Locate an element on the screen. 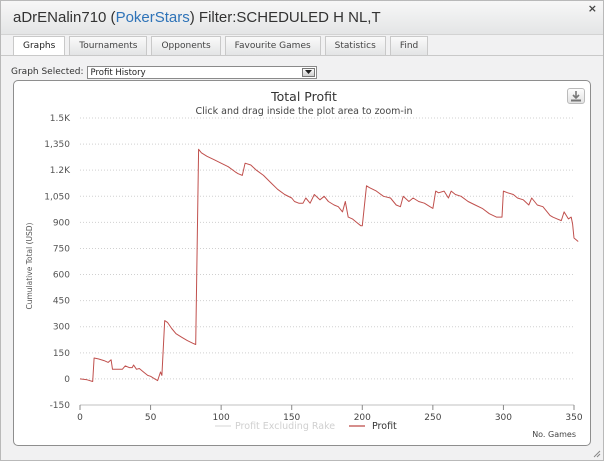 The image size is (604, 461). y-tick-label: 900 is located at coordinates (61, 223).